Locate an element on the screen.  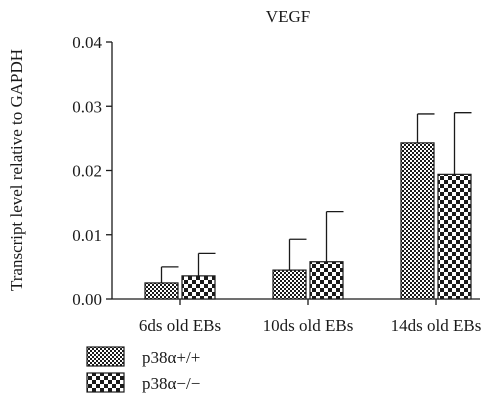
y-axis: 0.00 0.01 0.02 0.03 0.04 is located at coordinates (92, 171).